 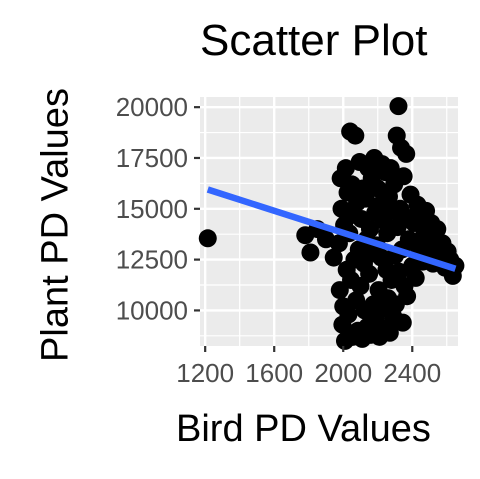 What do you see at coordinates (152, 310) in the screenshot?
I see `y-tick-label: 10000` at bounding box center [152, 310].